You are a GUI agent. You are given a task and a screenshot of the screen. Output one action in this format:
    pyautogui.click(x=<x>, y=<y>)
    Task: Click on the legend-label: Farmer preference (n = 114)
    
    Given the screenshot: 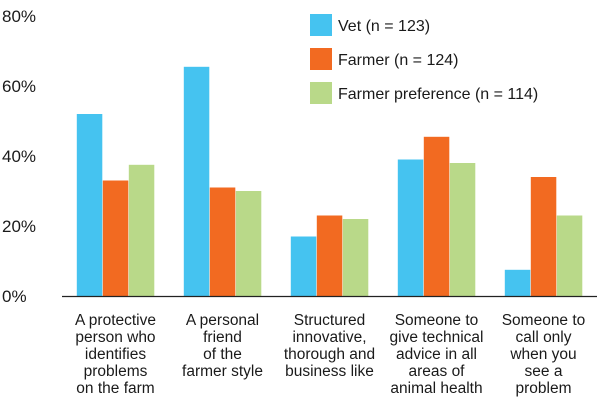 What is the action you would take?
    pyautogui.click(x=438, y=94)
    